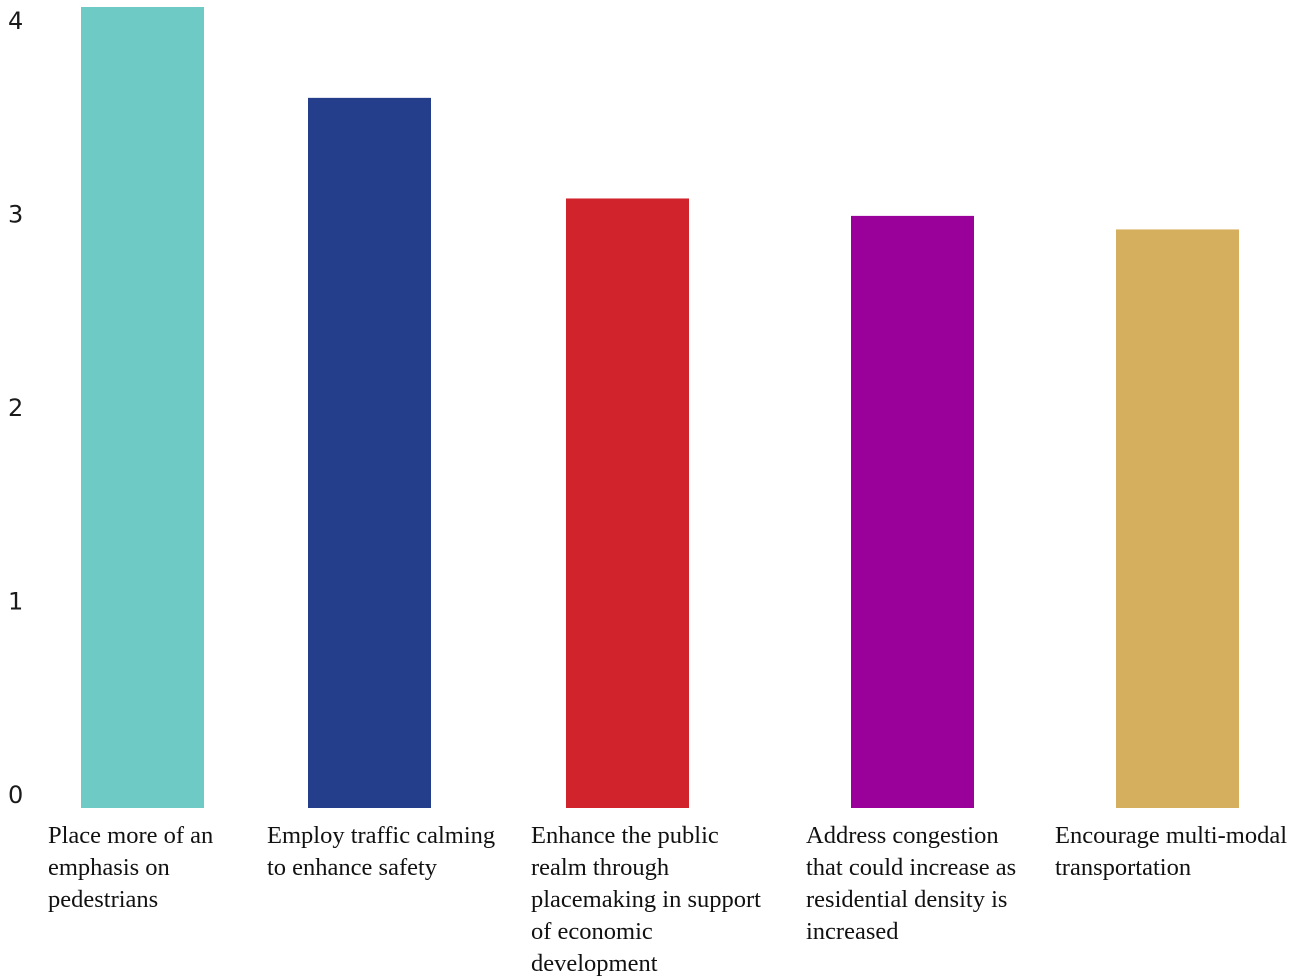  Describe the element at coordinates (15, 215) in the screenshot. I see `y-tick-label: 3` at that location.